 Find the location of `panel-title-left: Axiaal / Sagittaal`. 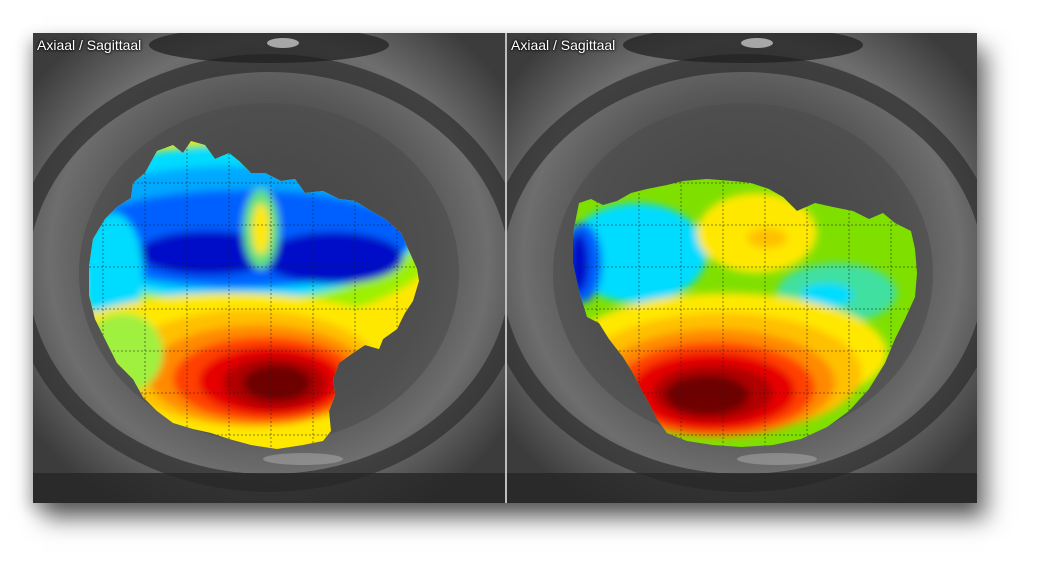

panel-title-left: Axiaal / Sagittaal is located at coordinates (89, 45).